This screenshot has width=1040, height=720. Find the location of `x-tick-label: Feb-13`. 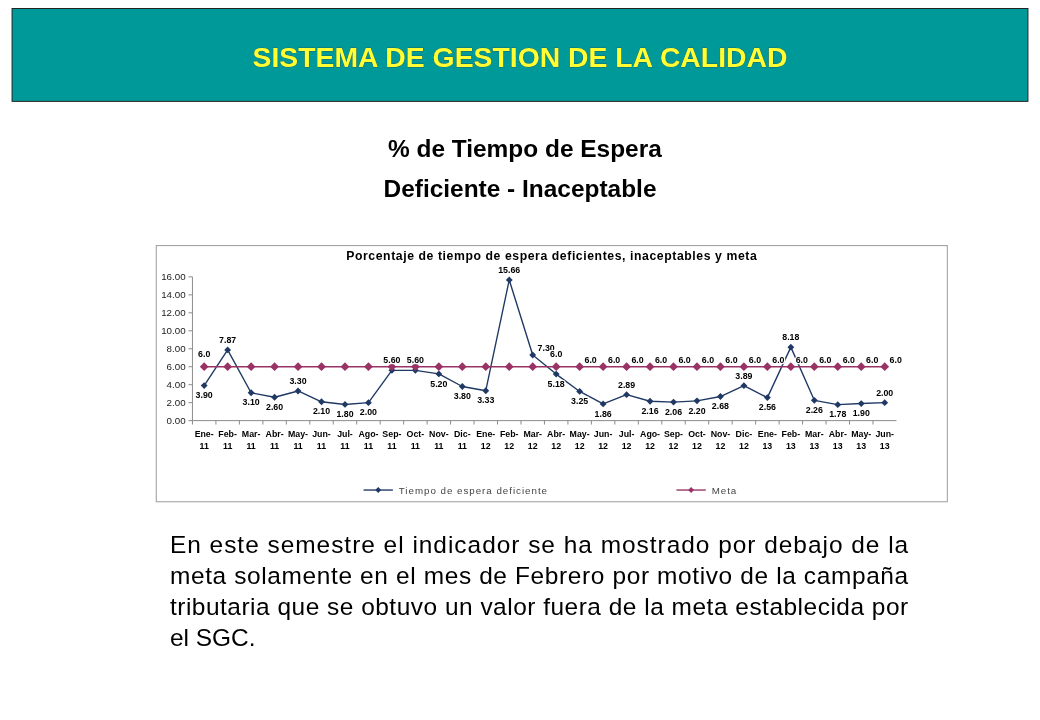

x-tick-label: Feb-13 is located at coordinates (791, 440).